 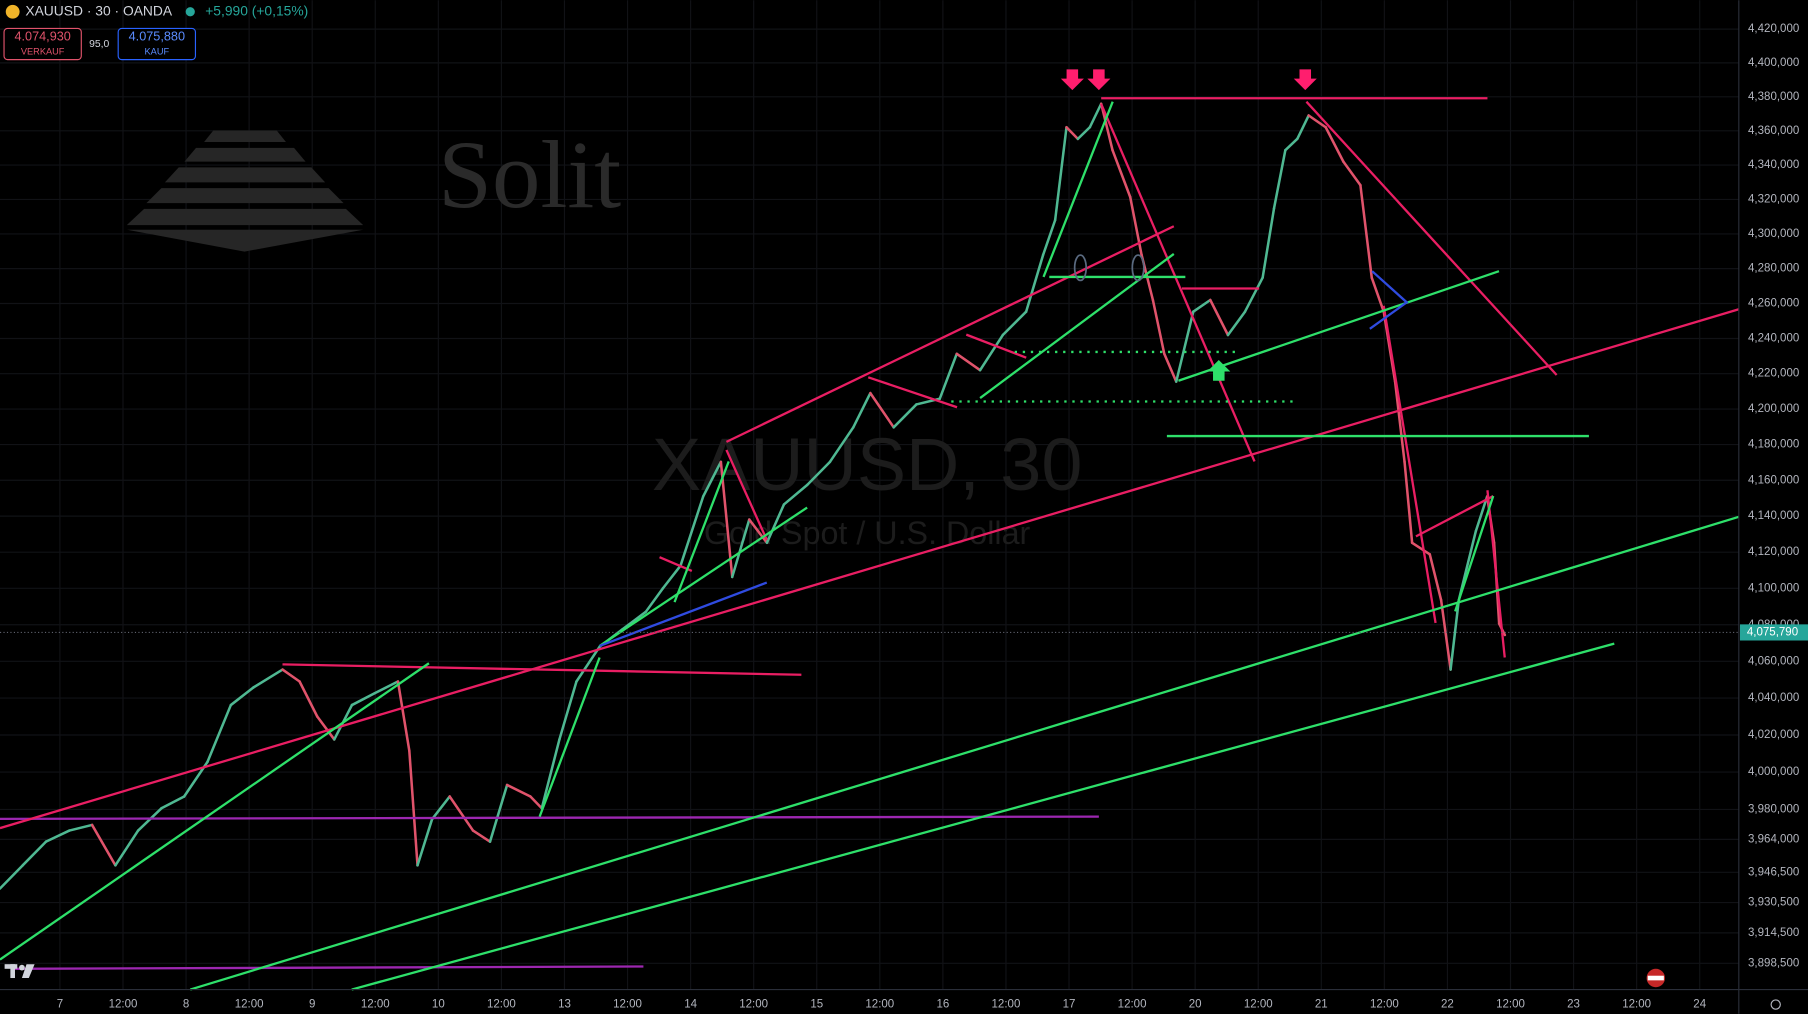 What do you see at coordinates (1773, 632) in the screenshot?
I see `last-price-box` at bounding box center [1773, 632].